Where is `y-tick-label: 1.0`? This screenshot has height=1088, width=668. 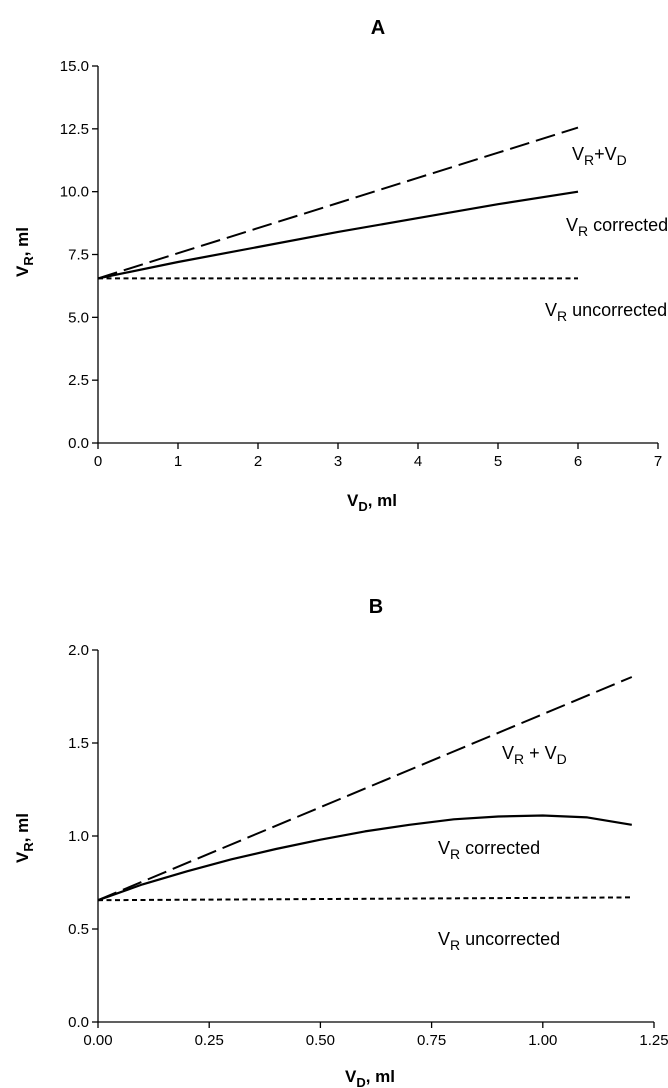 y-tick-label: 1.0 is located at coordinates (78, 836).